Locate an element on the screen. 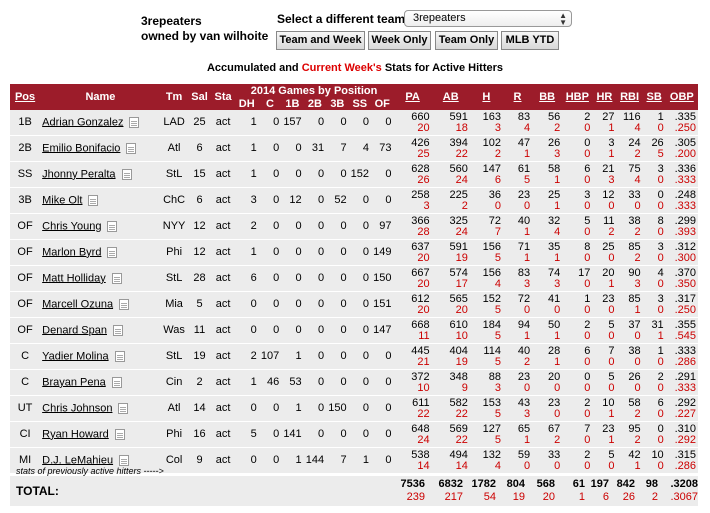 This screenshot has height=513, width=710. sort-rbi-link: RBI is located at coordinates (630, 97).